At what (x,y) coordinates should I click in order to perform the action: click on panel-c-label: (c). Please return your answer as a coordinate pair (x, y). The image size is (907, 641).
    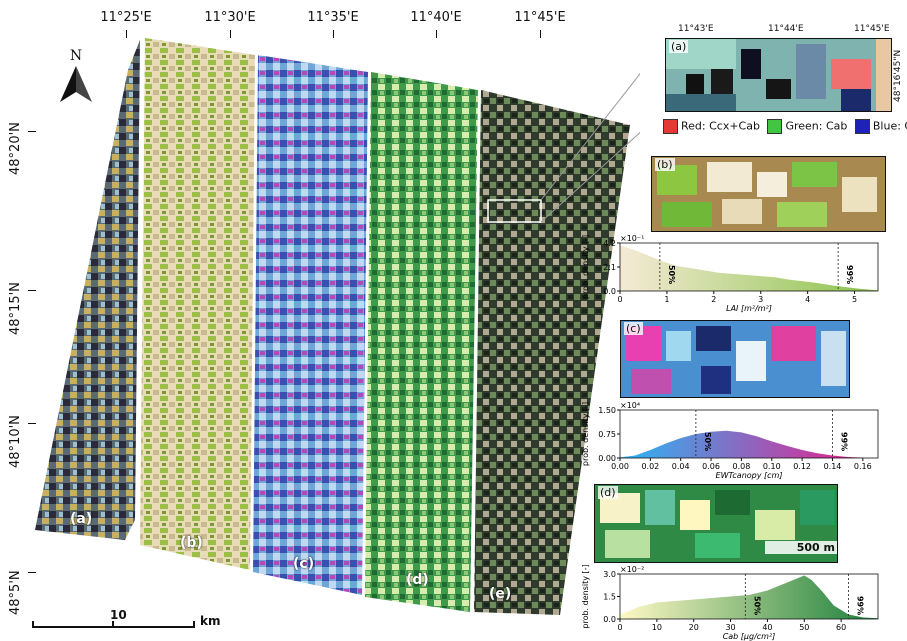
    Looking at the image, I should click on (633, 328).